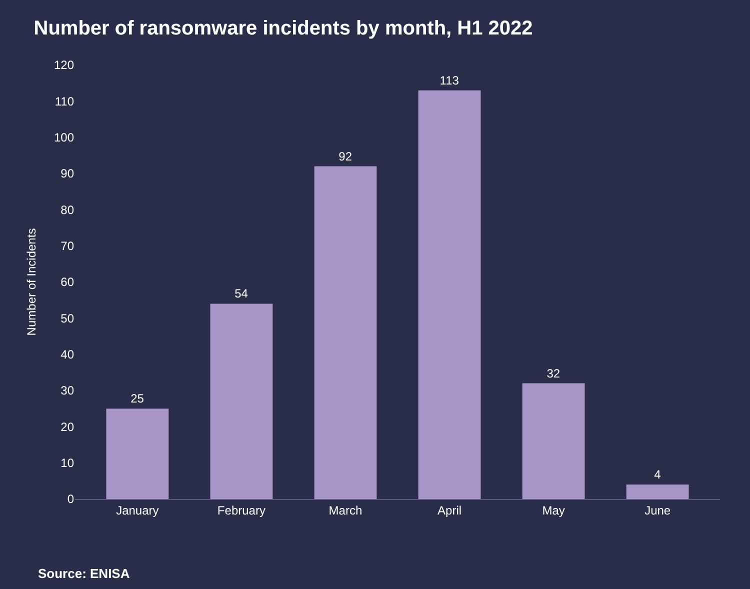 This screenshot has width=750, height=589. I want to click on x-tick-label: March, so click(345, 510).